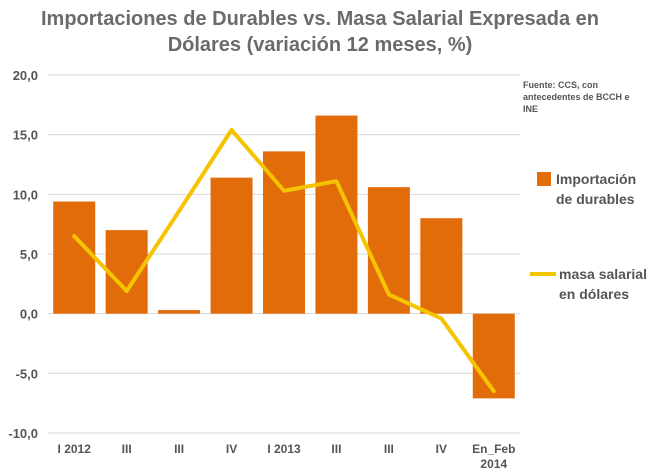 Image resolution: width=650 pixels, height=475 pixels. Describe the element at coordinates (25, 194) in the screenshot. I see `y-tick-label: 10,0` at that location.